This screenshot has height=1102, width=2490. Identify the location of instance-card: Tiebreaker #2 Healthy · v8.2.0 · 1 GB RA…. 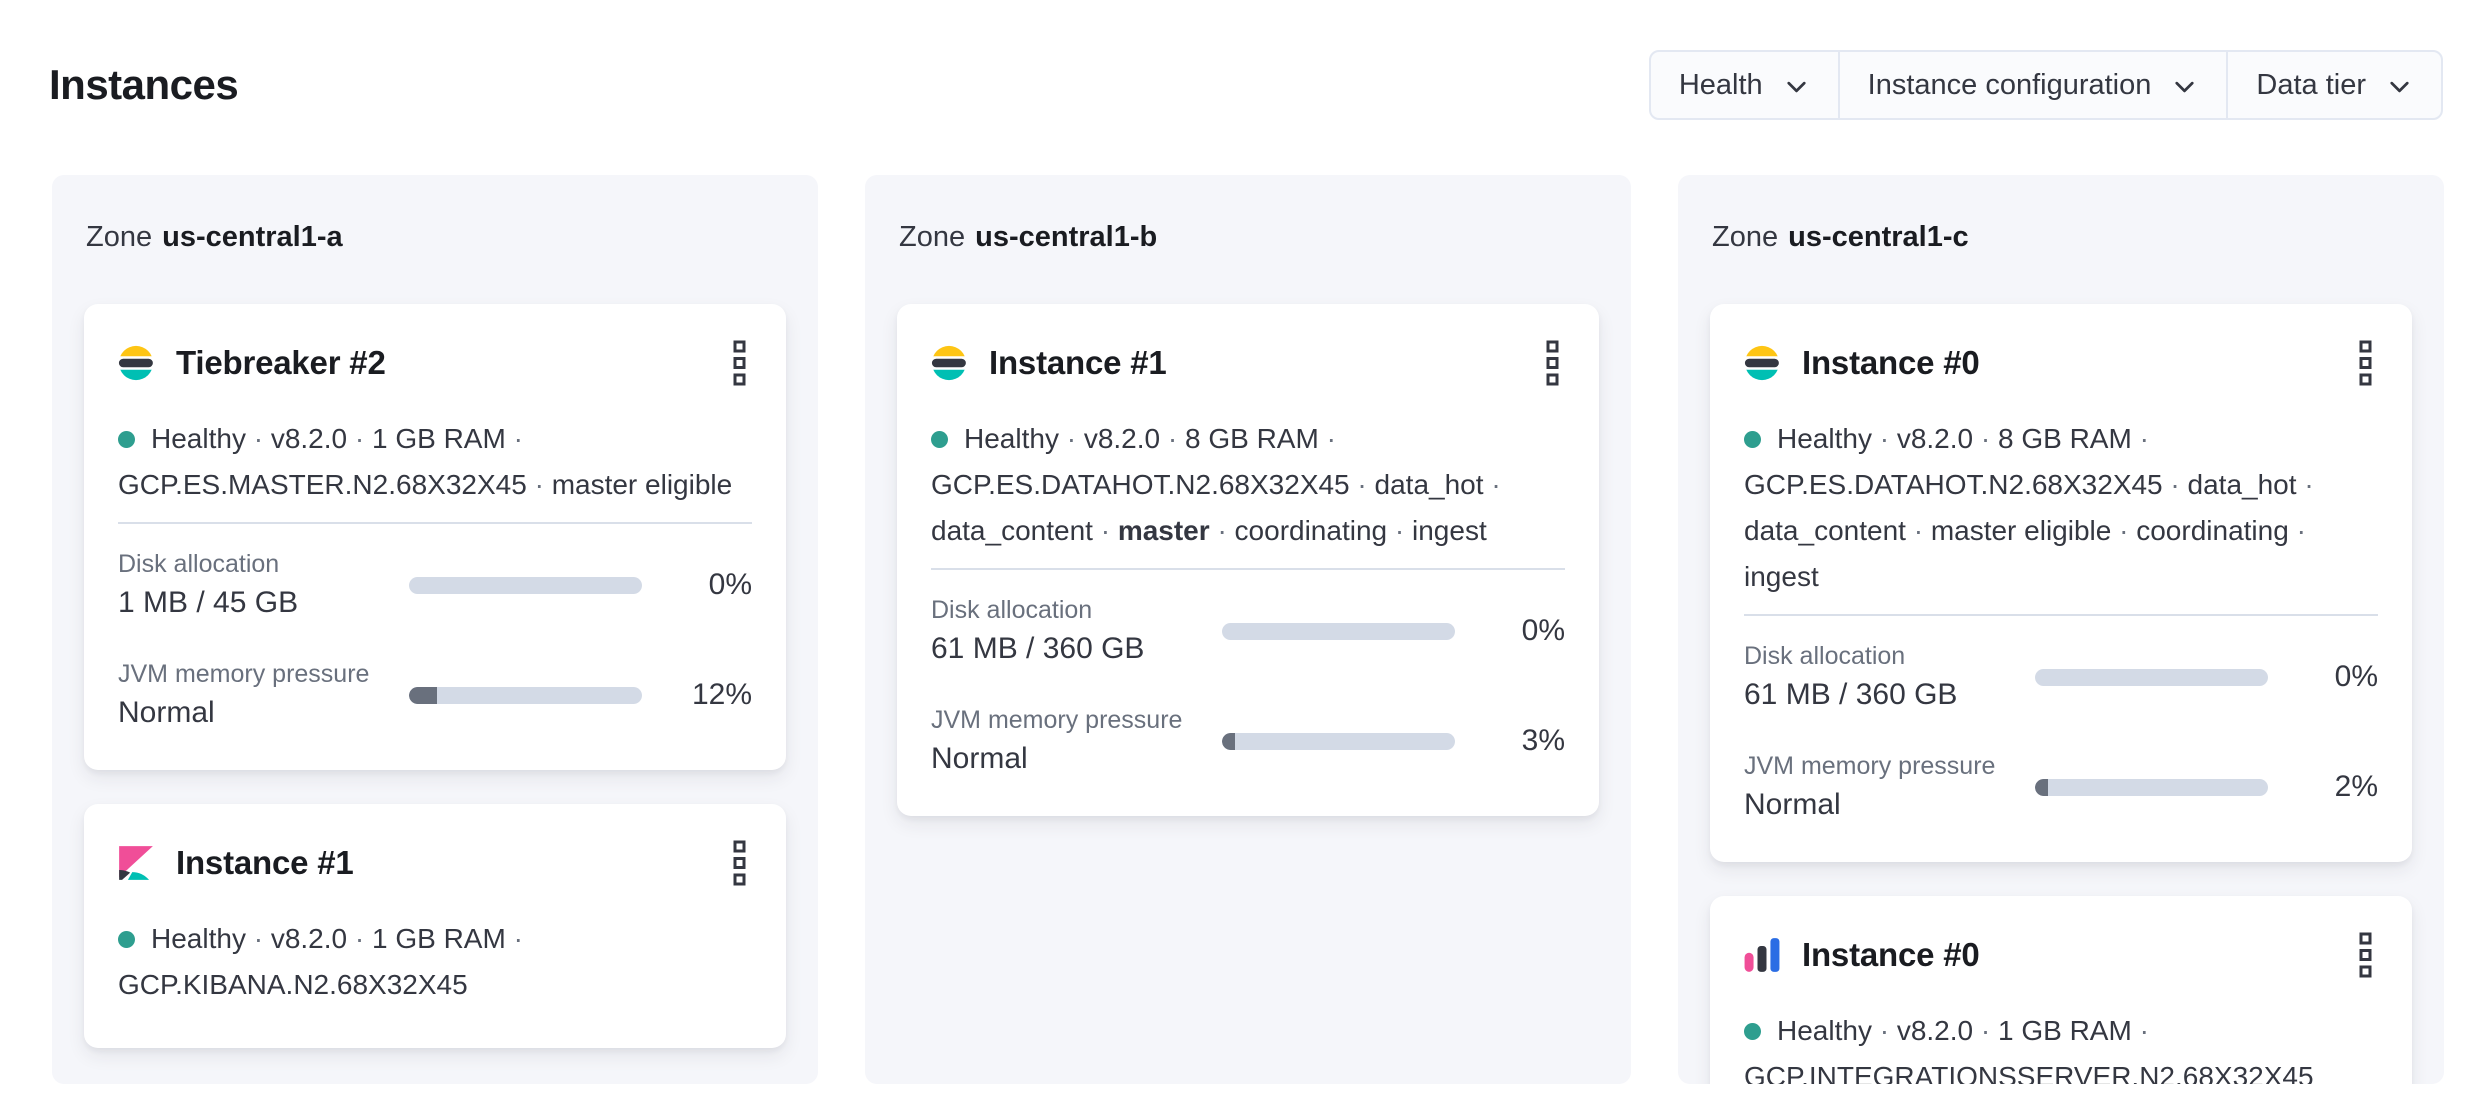
(435, 537).